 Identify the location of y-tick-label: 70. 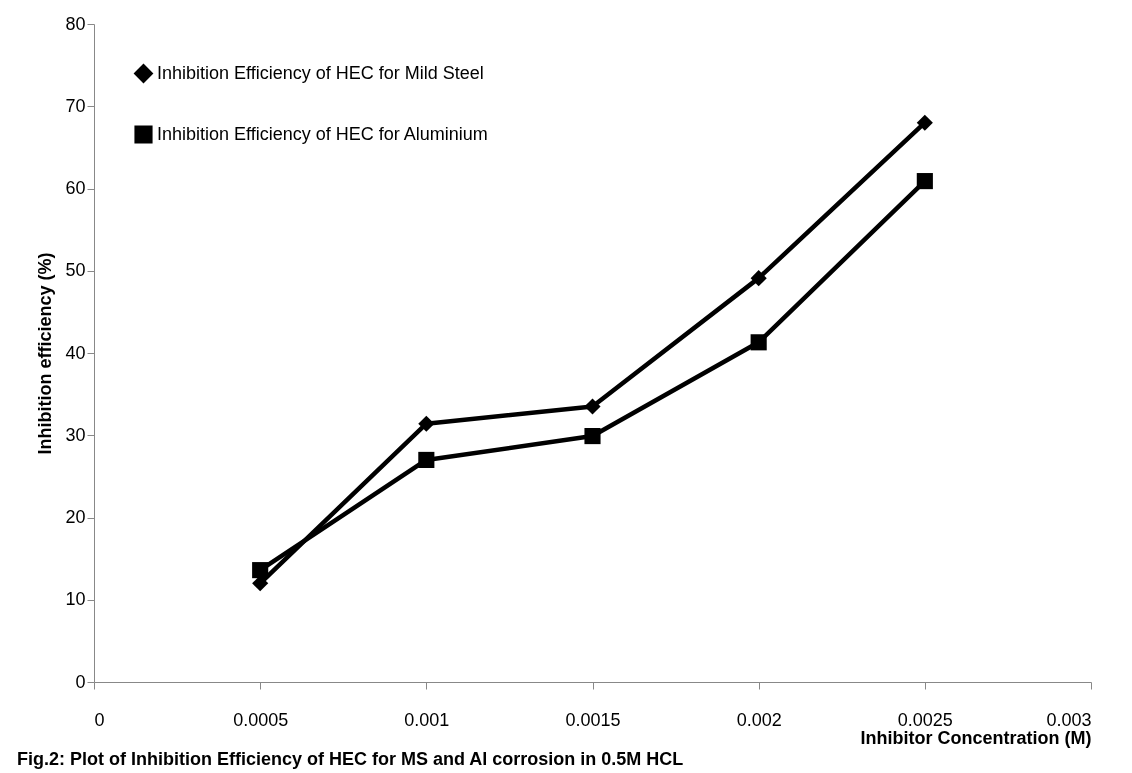
(75, 105).